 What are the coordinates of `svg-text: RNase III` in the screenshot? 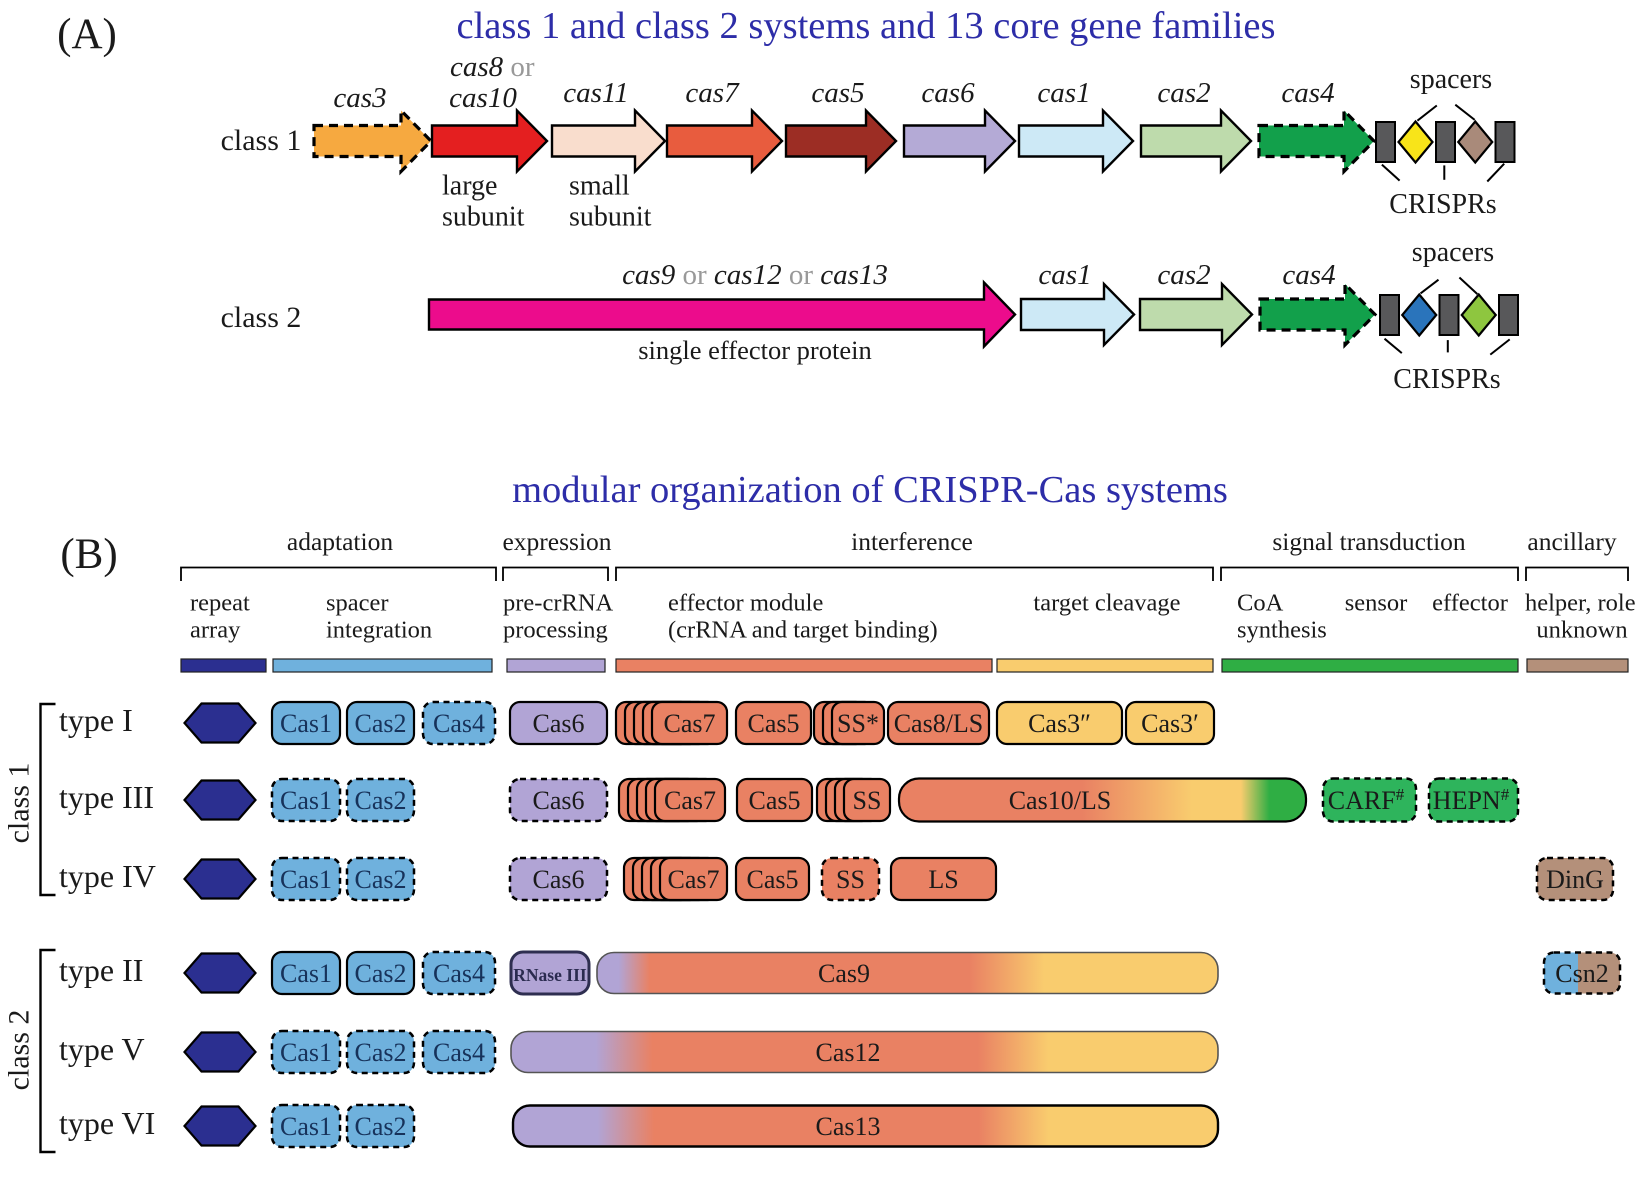 It's located at (550, 975).